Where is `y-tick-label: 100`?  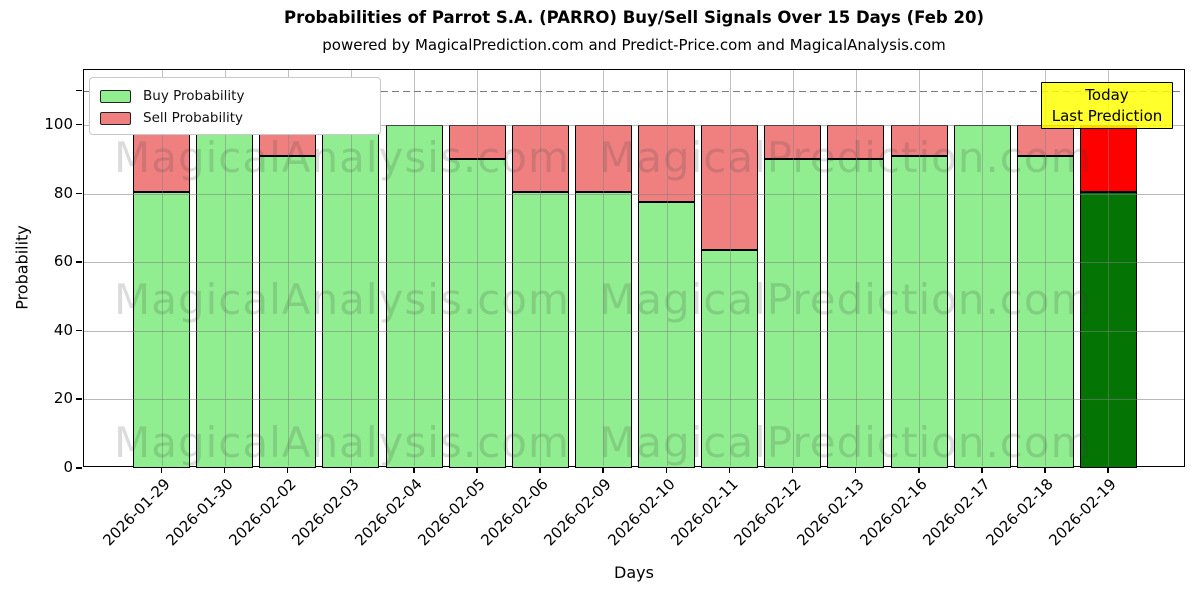
y-tick-label: 100 is located at coordinates (58, 123).